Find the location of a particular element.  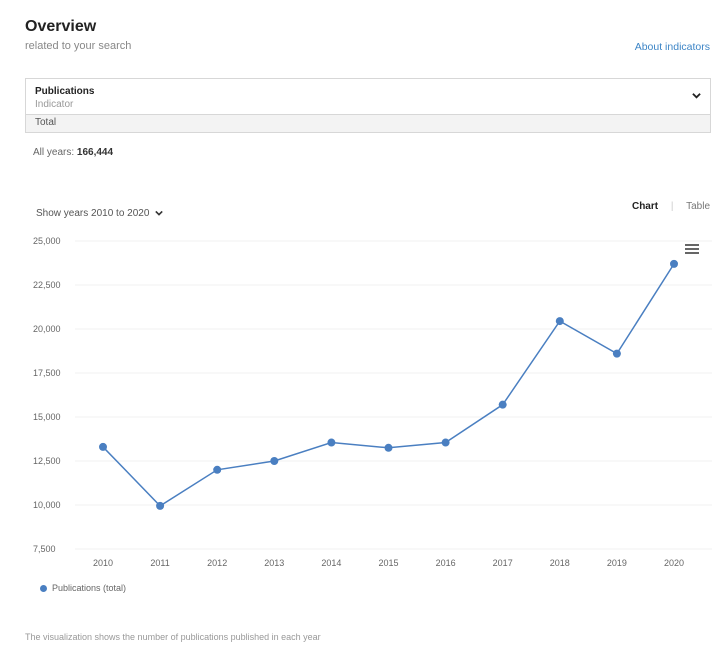

all-years-value: 166,444 is located at coordinates (95, 152).